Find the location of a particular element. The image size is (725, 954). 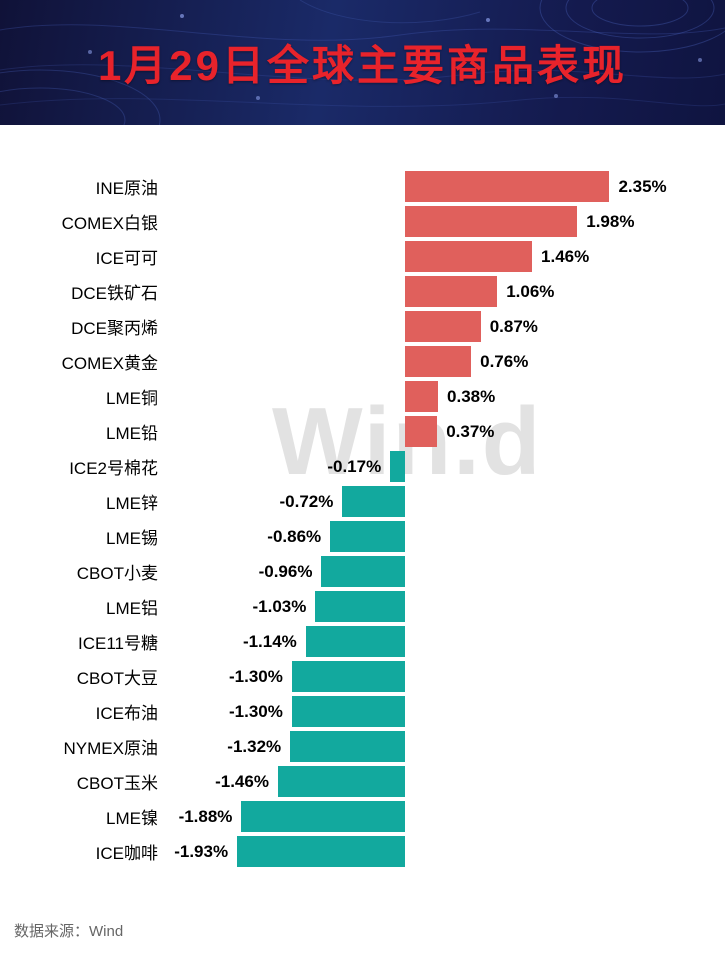

plot-area: 0.76% is located at coordinates (447, 361).